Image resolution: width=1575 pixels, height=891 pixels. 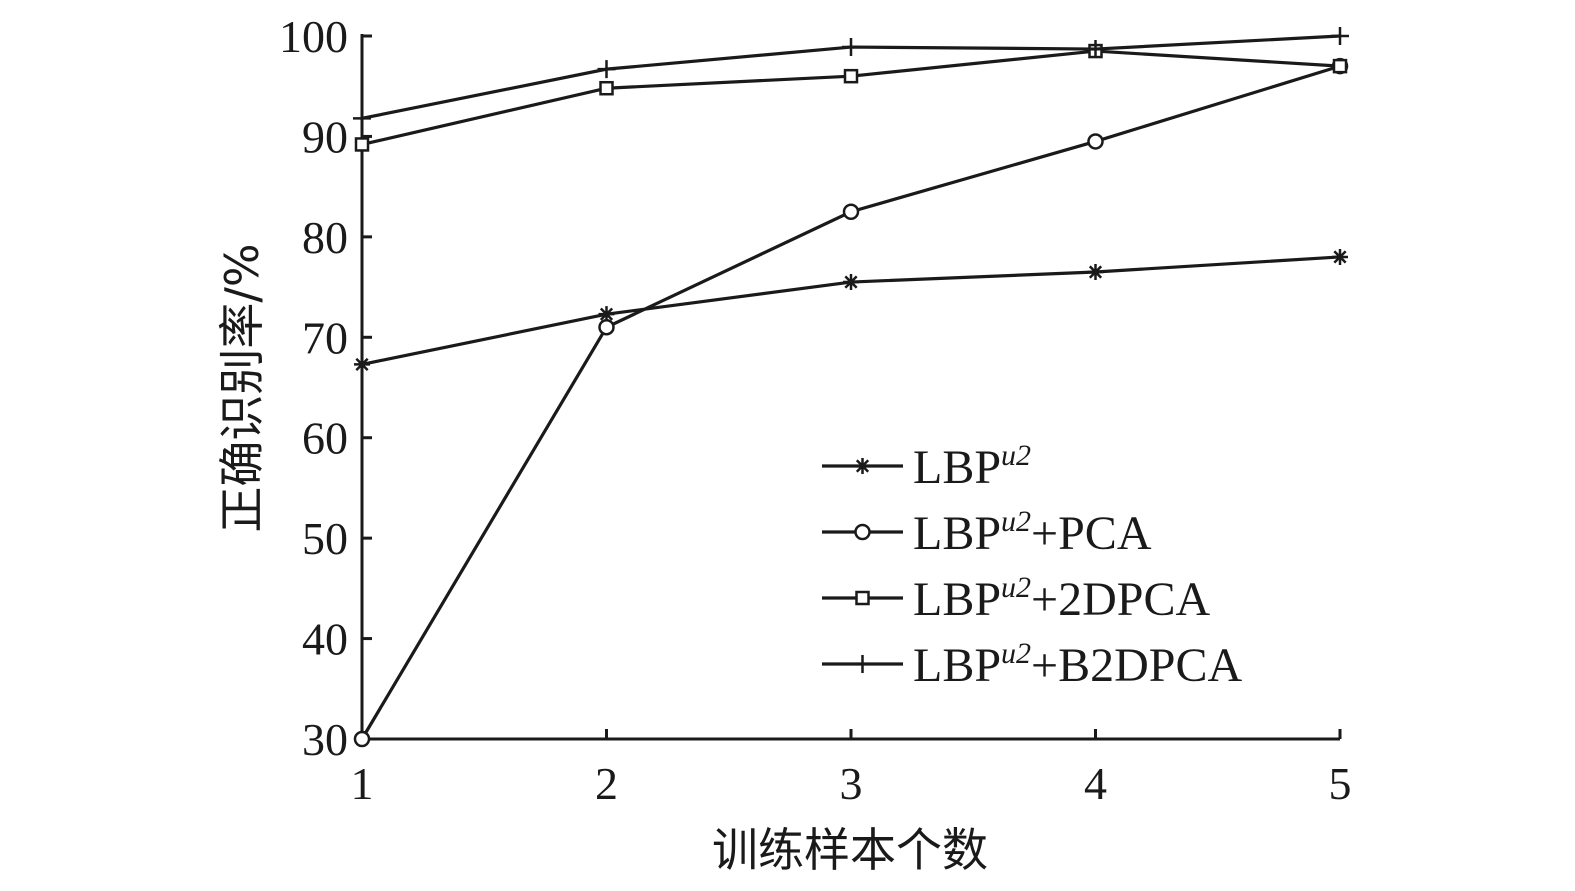 I want to click on x-tick-label: 2, so click(x=606, y=783).